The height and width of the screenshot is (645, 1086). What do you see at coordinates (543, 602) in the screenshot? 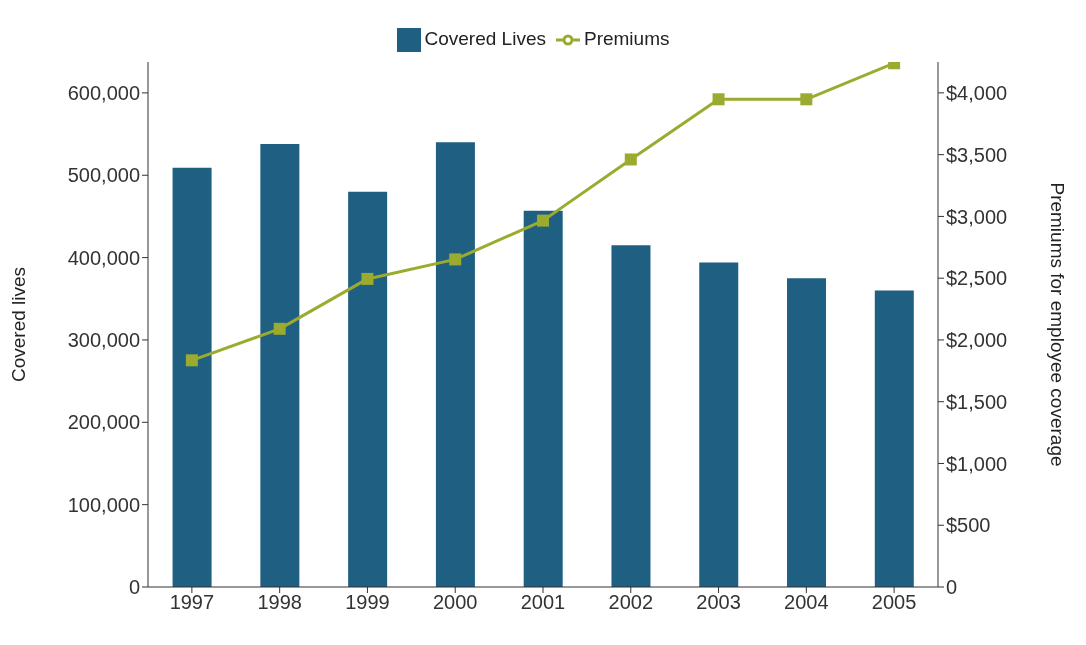
I see `x-tick-label: 2001` at bounding box center [543, 602].